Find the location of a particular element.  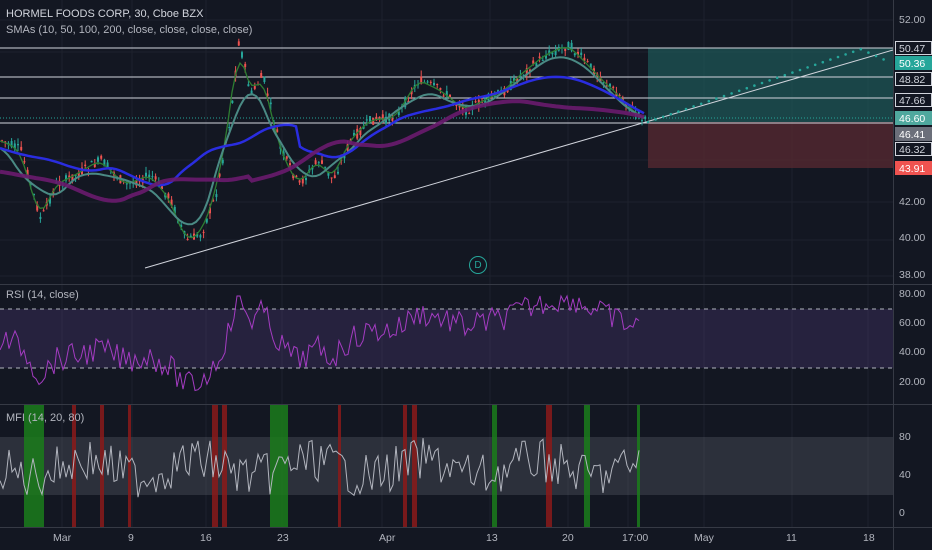

price-tag: 46.41 is located at coordinates (913, 134).